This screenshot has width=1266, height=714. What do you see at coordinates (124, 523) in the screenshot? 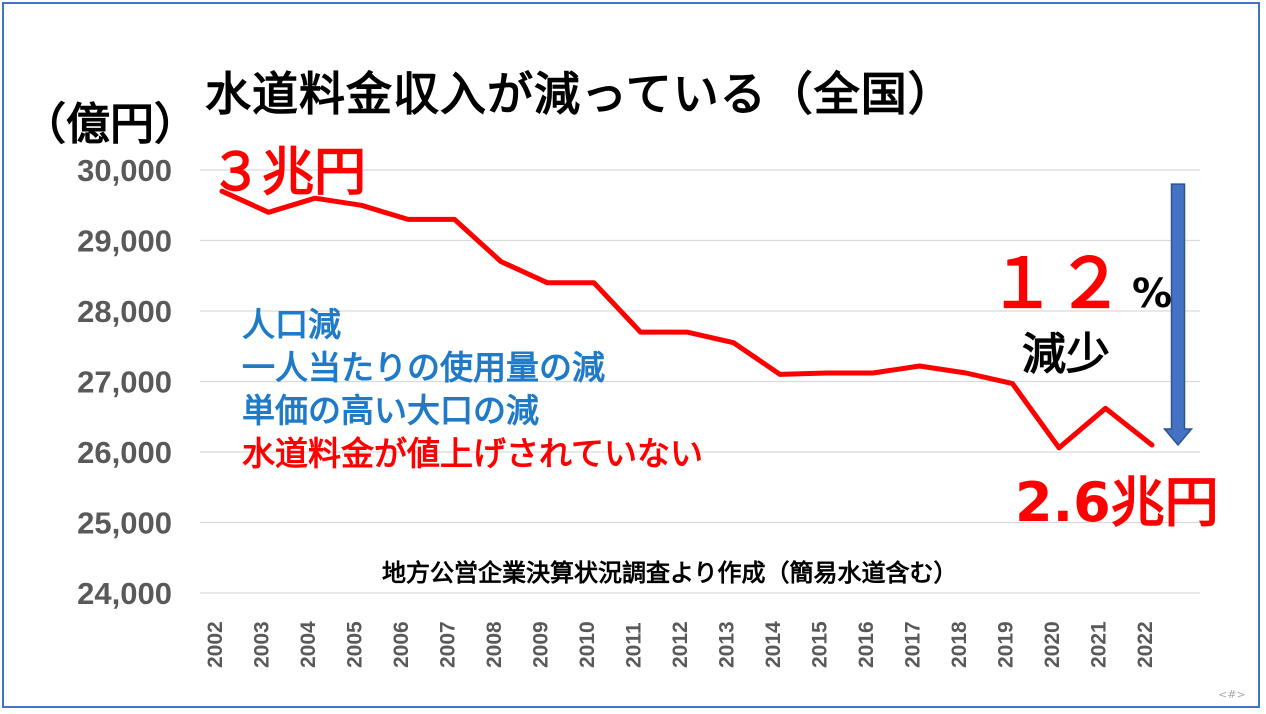
I see `y-tick-label: 25,000` at bounding box center [124, 523].